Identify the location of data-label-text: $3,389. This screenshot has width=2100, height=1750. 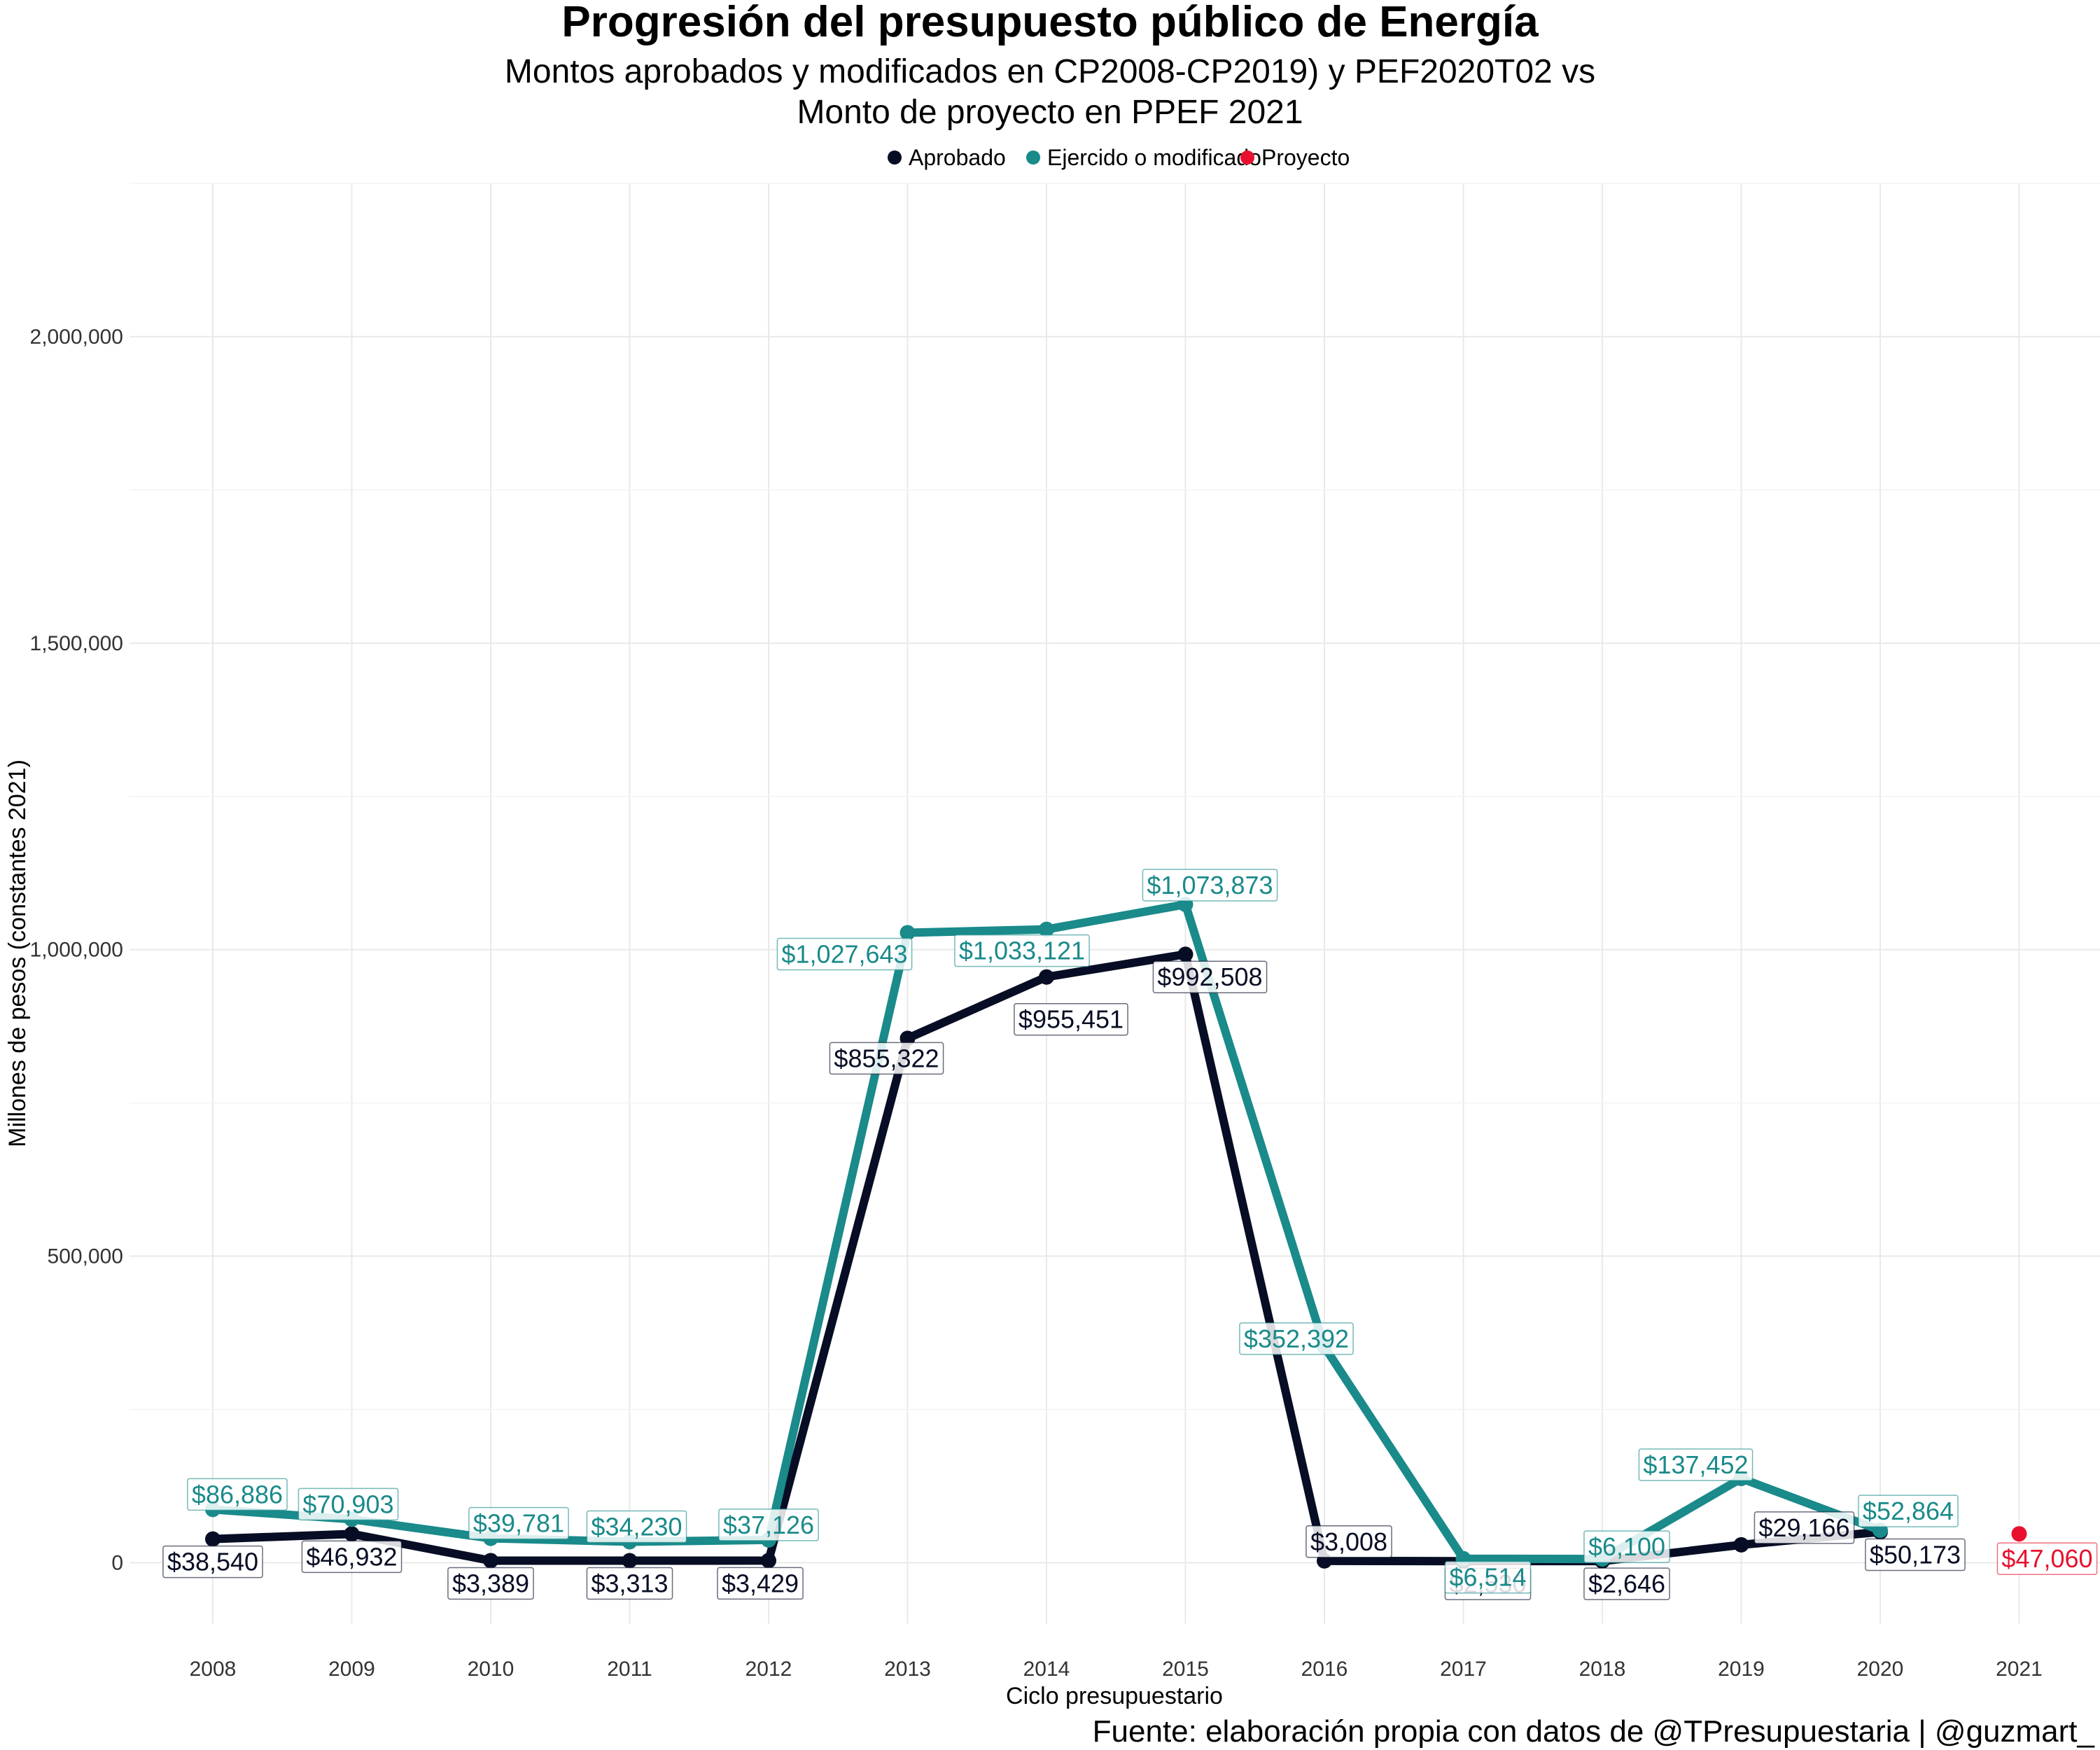
(490, 1583).